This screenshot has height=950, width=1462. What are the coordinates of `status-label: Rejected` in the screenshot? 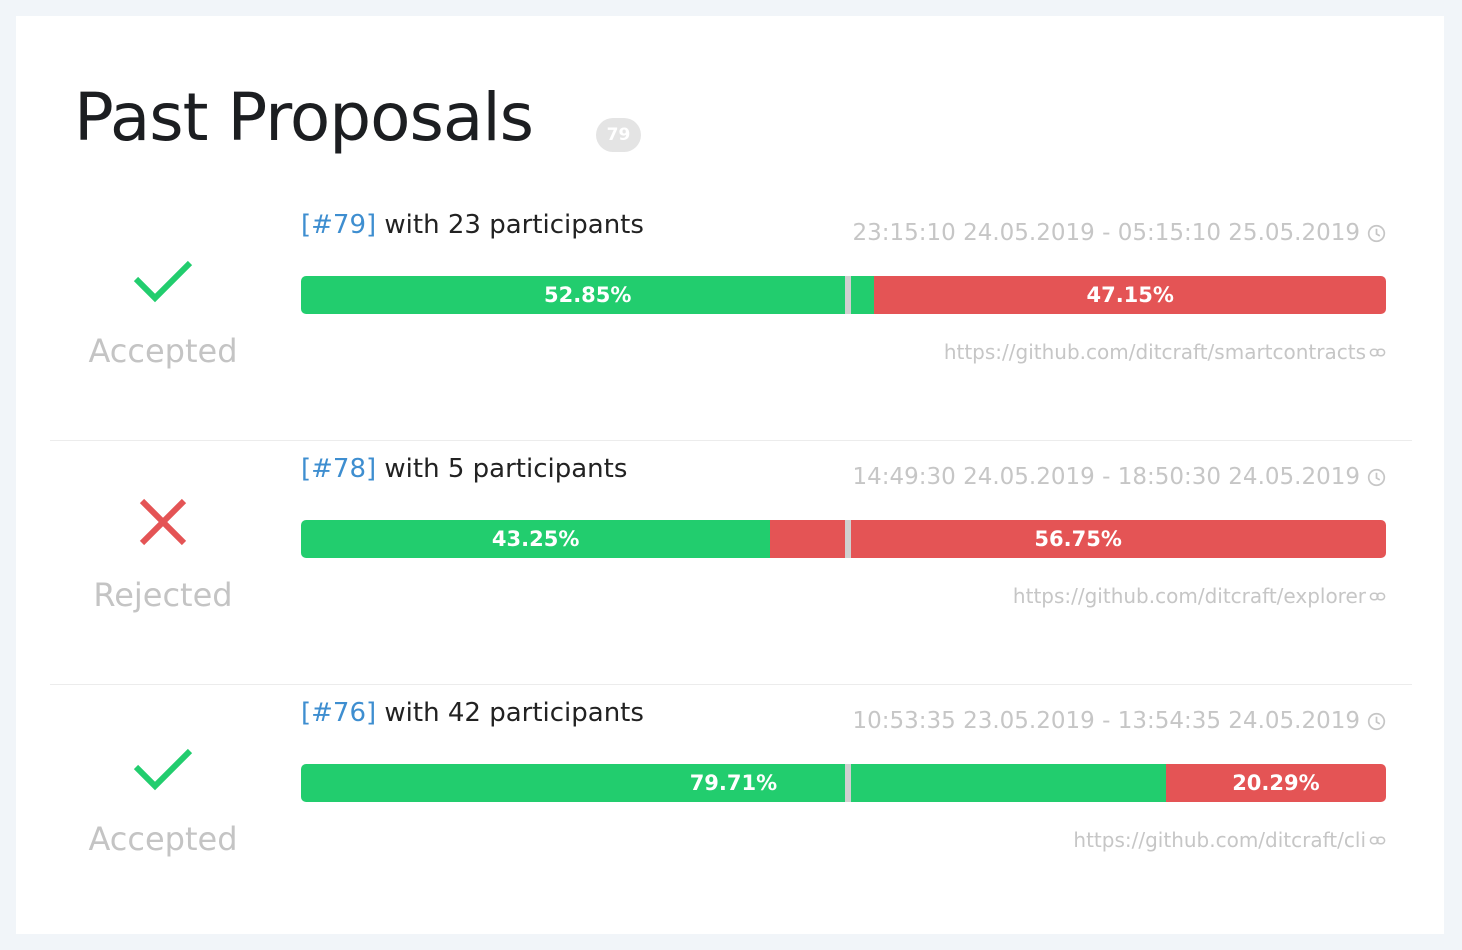 It's located at (163, 595).